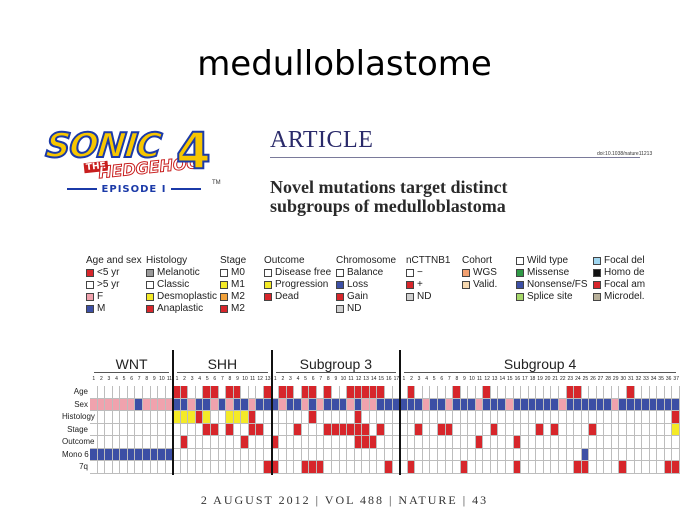 The image size is (689, 517). Describe the element at coordinates (222, 364) in the screenshot. I see `heatmap-group-label: SHH` at that location.